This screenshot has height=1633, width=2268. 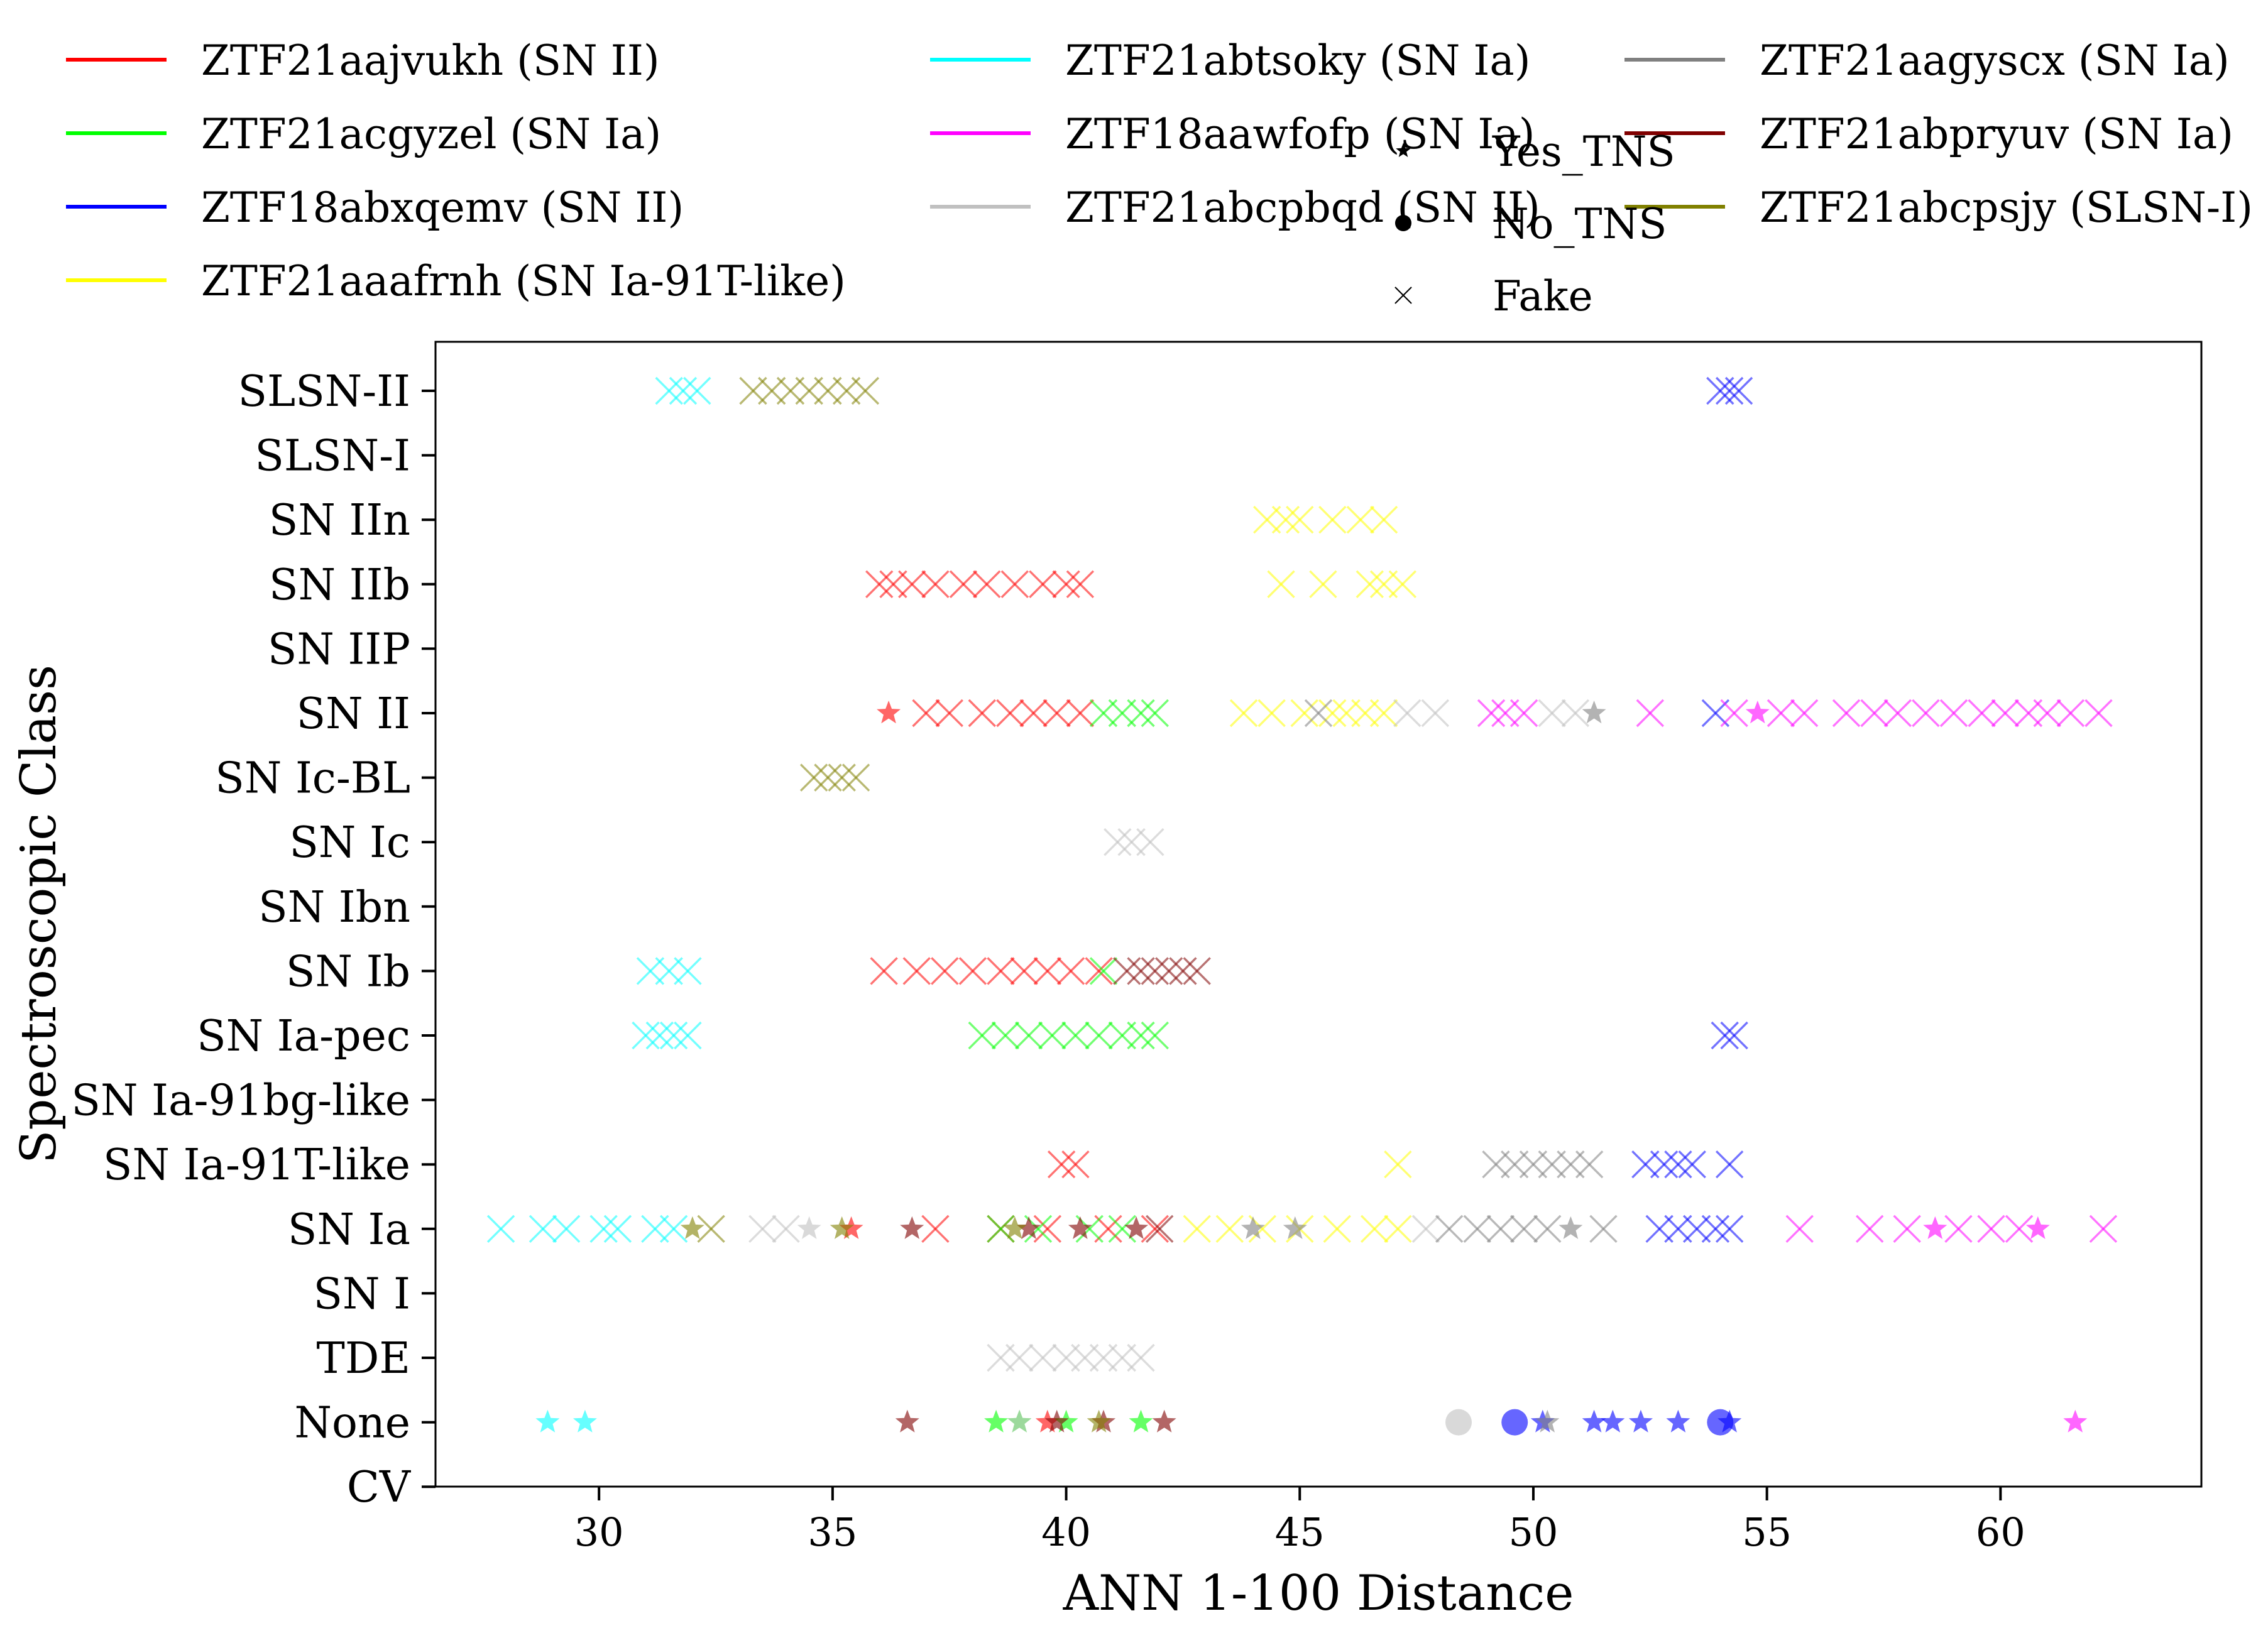 What do you see at coordinates (1232, 134) in the screenshot?
I see `legend-entry: ZTF18aawfofp (SN Ia)` at bounding box center [1232, 134].